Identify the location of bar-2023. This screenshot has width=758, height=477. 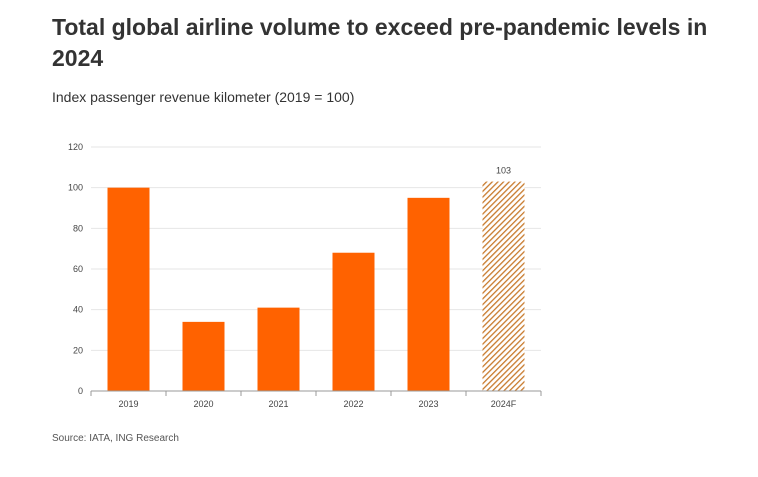
(428, 294).